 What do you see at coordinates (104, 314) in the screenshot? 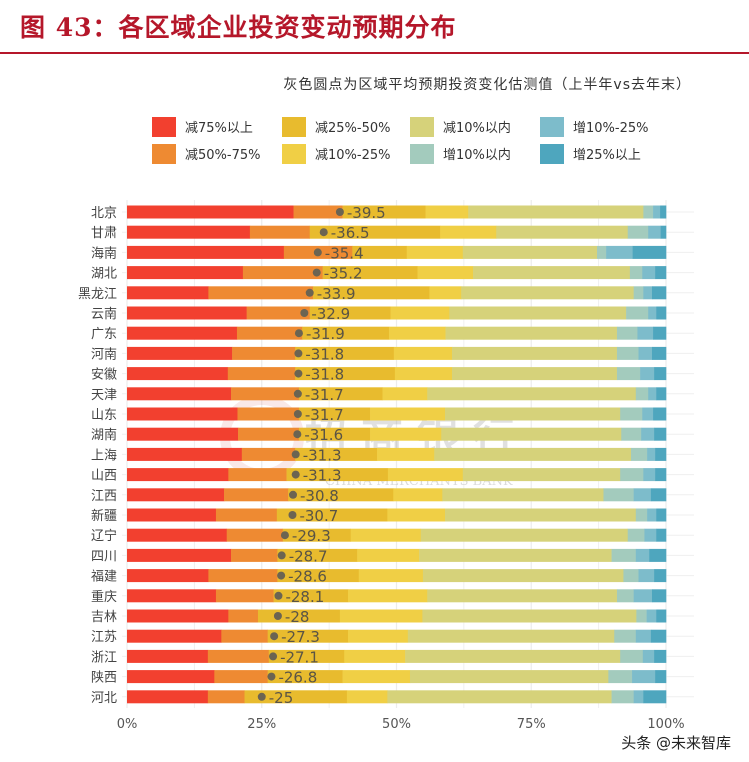
I see `category-label: 云南` at bounding box center [104, 314].